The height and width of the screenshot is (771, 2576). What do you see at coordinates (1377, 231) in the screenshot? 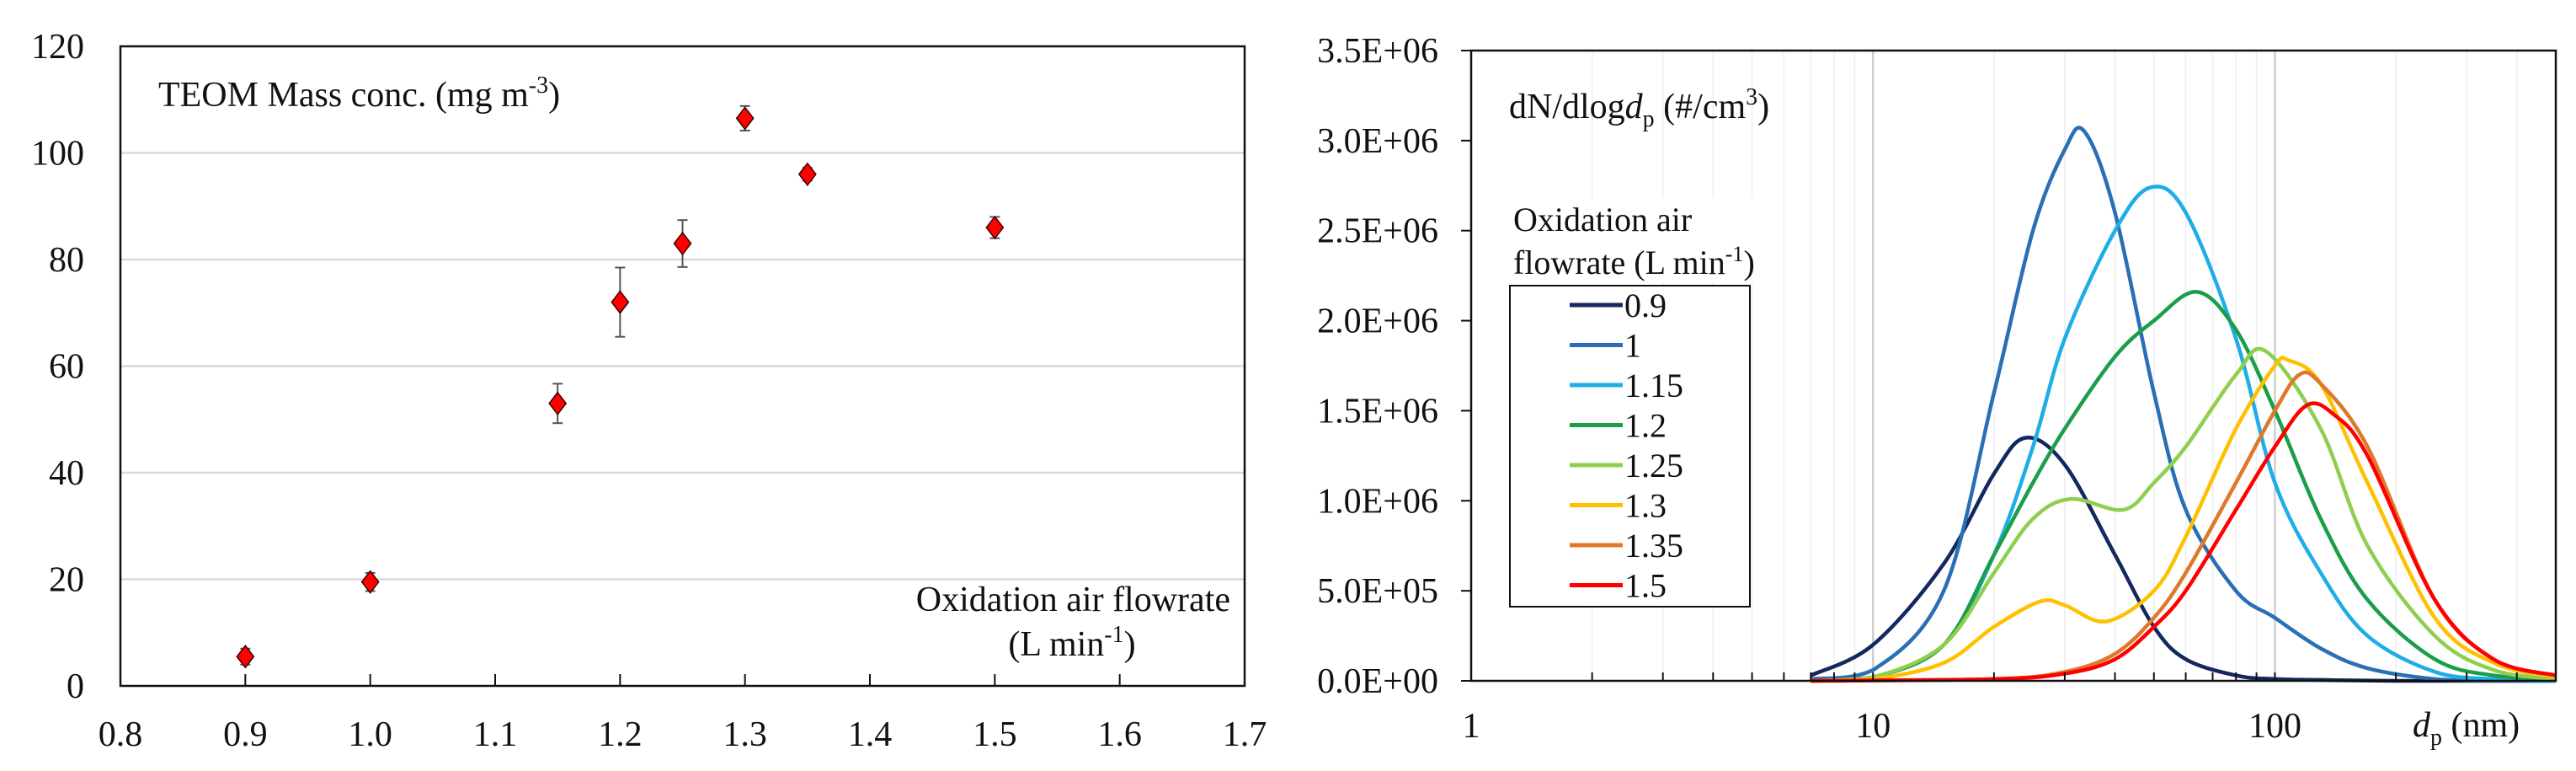
I see `y-tick-label: 2.5E+06` at bounding box center [1377, 231].